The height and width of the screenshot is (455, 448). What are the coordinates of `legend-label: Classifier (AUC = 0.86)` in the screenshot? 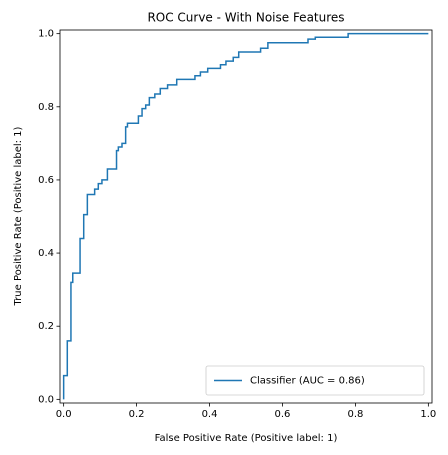 It's located at (307, 381).